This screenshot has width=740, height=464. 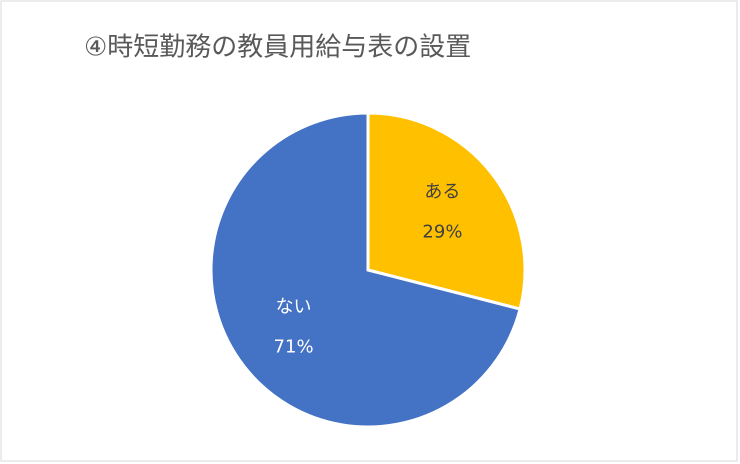 What do you see at coordinates (442, 191) in the screenshot?
I see `slice-category-label: ある` at bounding box center [442, 191].